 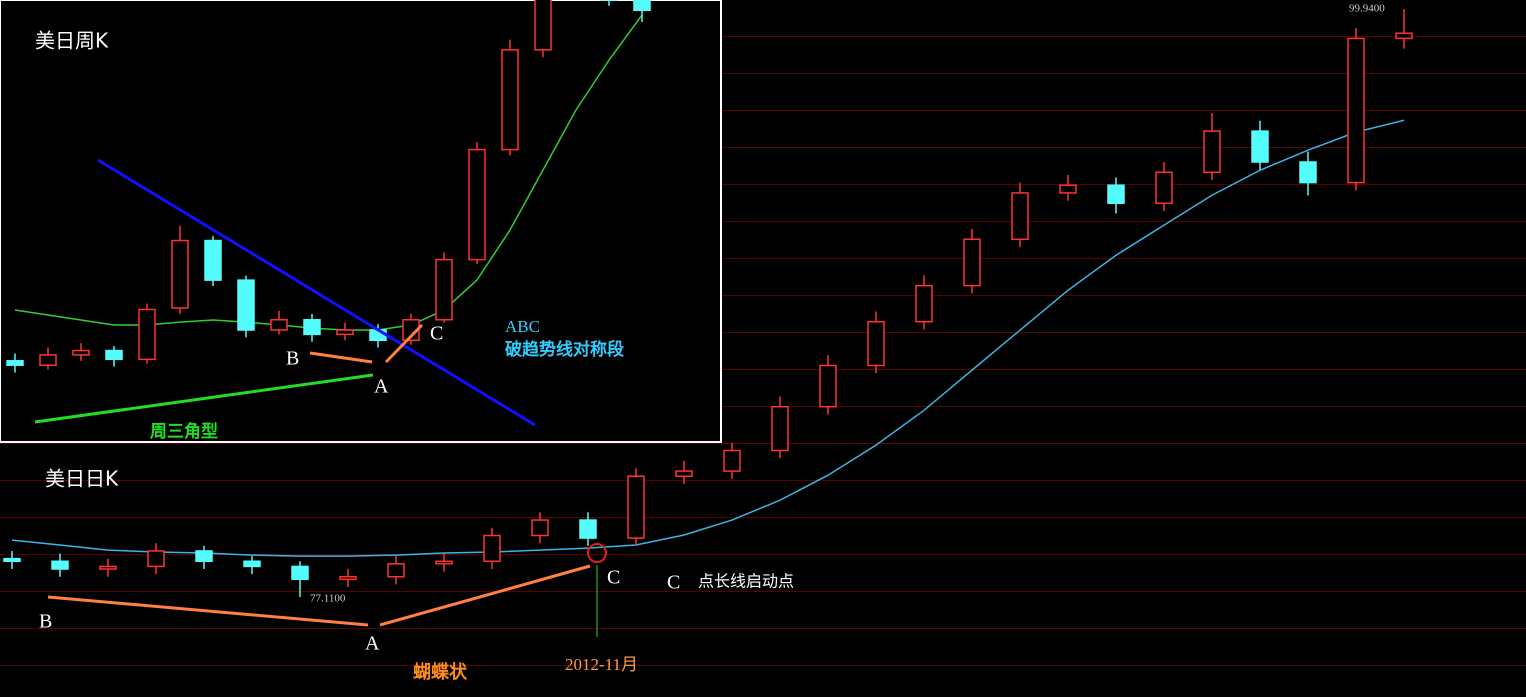 What do you see at coordinates (184, 431) in the screenshot?
I see `annotation: 周三角型` at bounding box center [184, 431].